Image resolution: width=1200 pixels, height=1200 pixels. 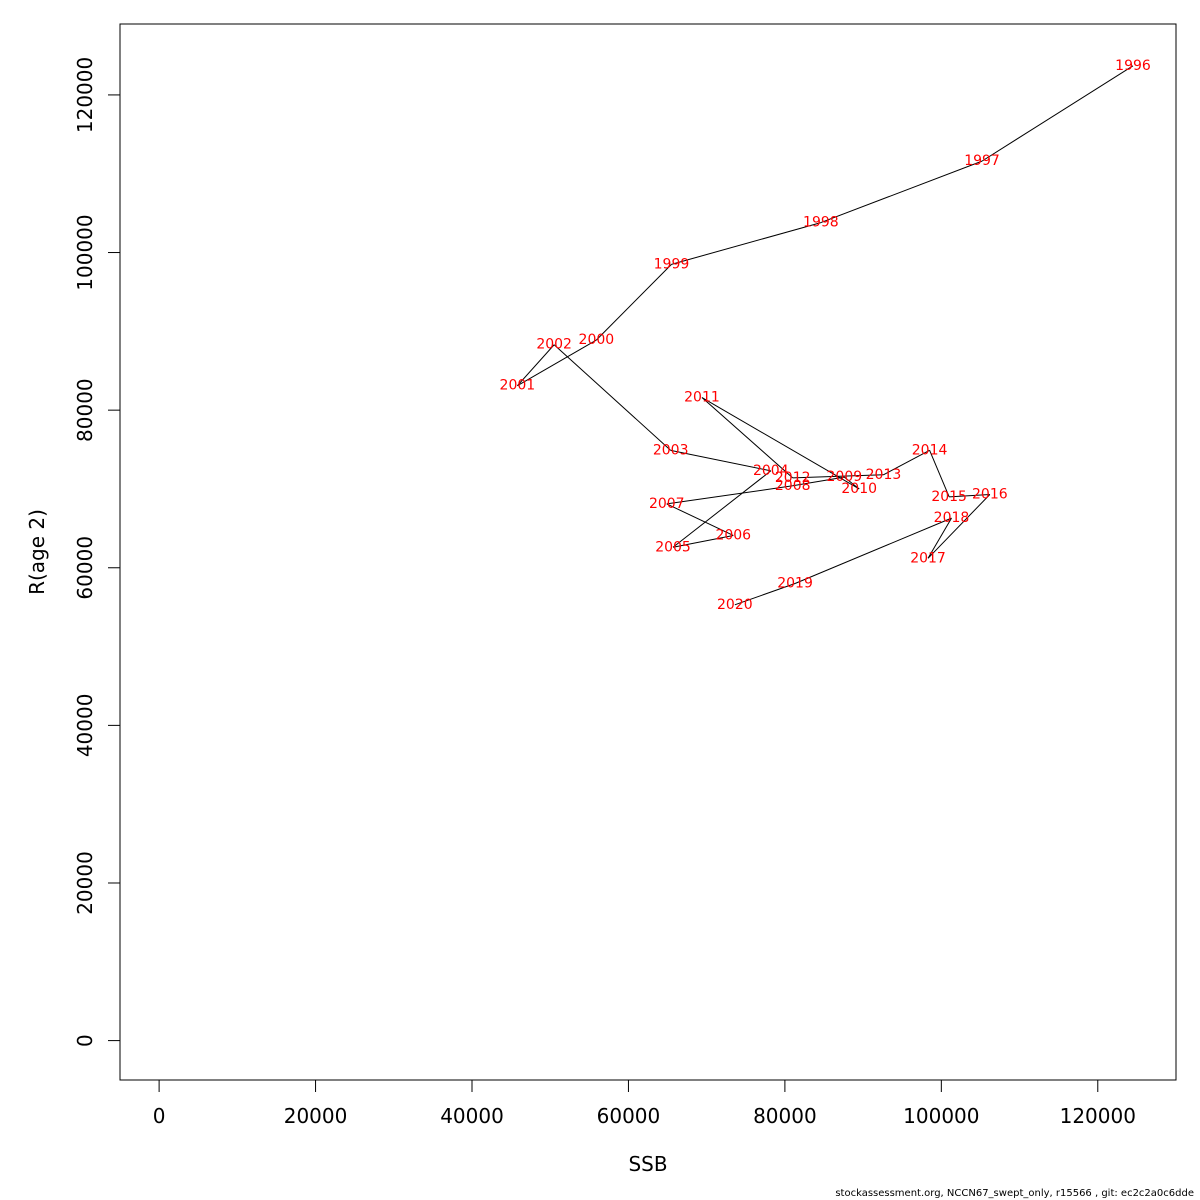 I want to click on point-label: 2001, so click(x=518, y=386).